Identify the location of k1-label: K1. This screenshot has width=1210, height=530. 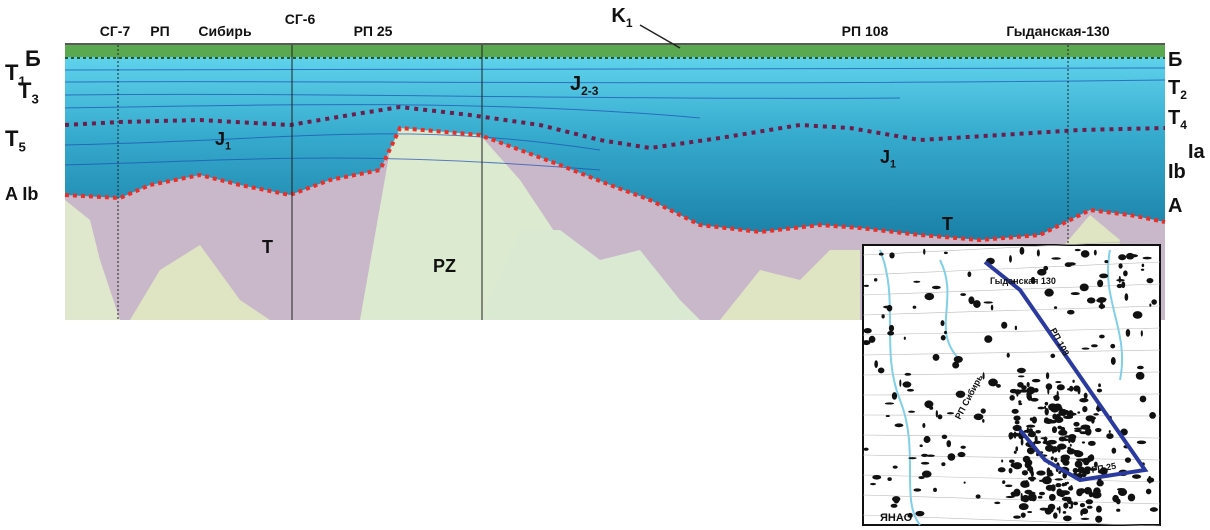
(621, 17).